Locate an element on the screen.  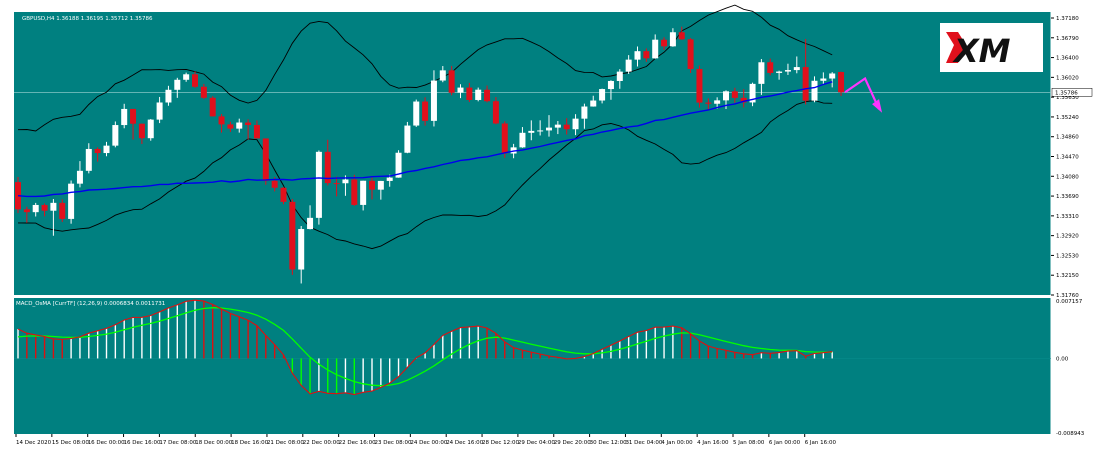
time-tick-label: 16 Dec 16:00 is located at coordinates (142, 443).